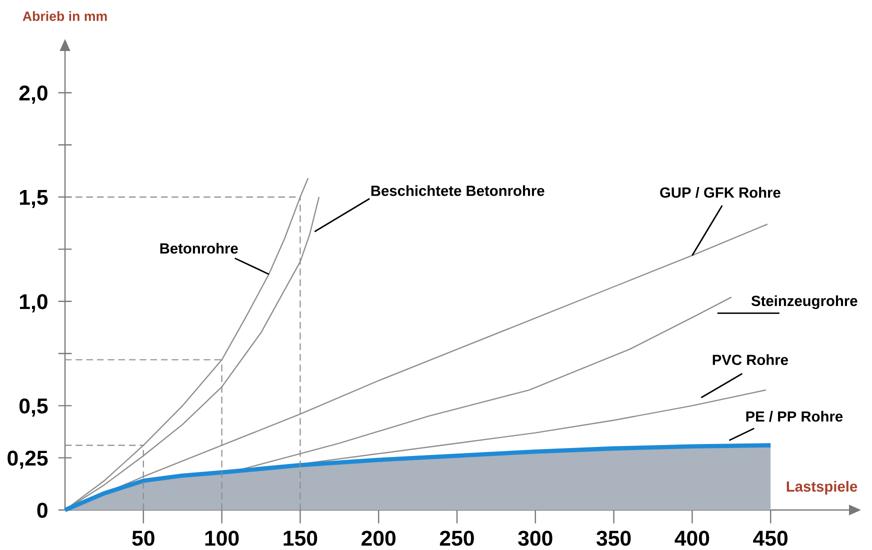 The height and width of the screenshot is (550, 872). Describe the element at coordinates (379, 538) in the screenshot. I see `x-tick-label: 200` at that location.